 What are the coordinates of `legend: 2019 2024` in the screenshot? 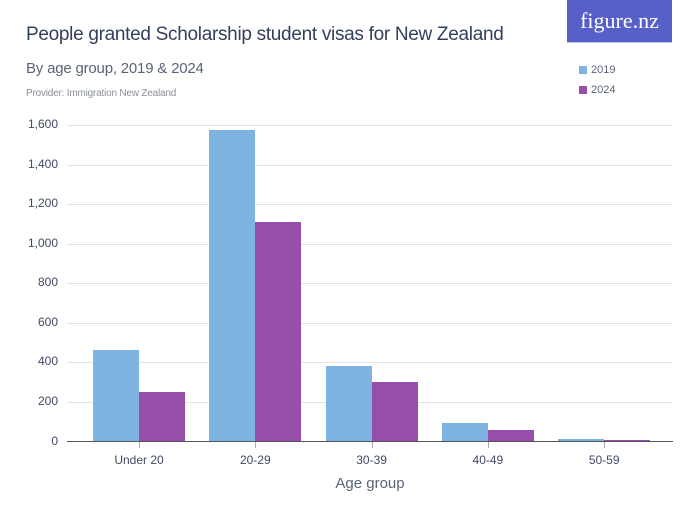 It's located at (597, 80).